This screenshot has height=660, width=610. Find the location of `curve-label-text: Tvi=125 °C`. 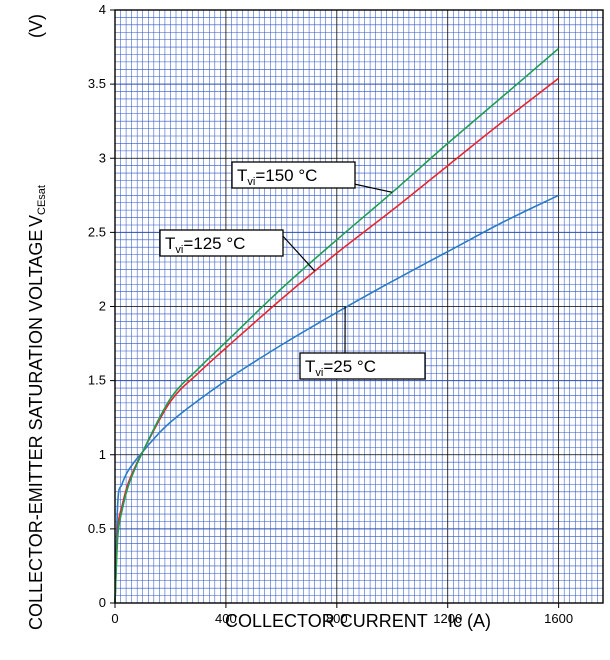

curve-label-text: Tvi=125 °C is located at coordinates (205, 245).